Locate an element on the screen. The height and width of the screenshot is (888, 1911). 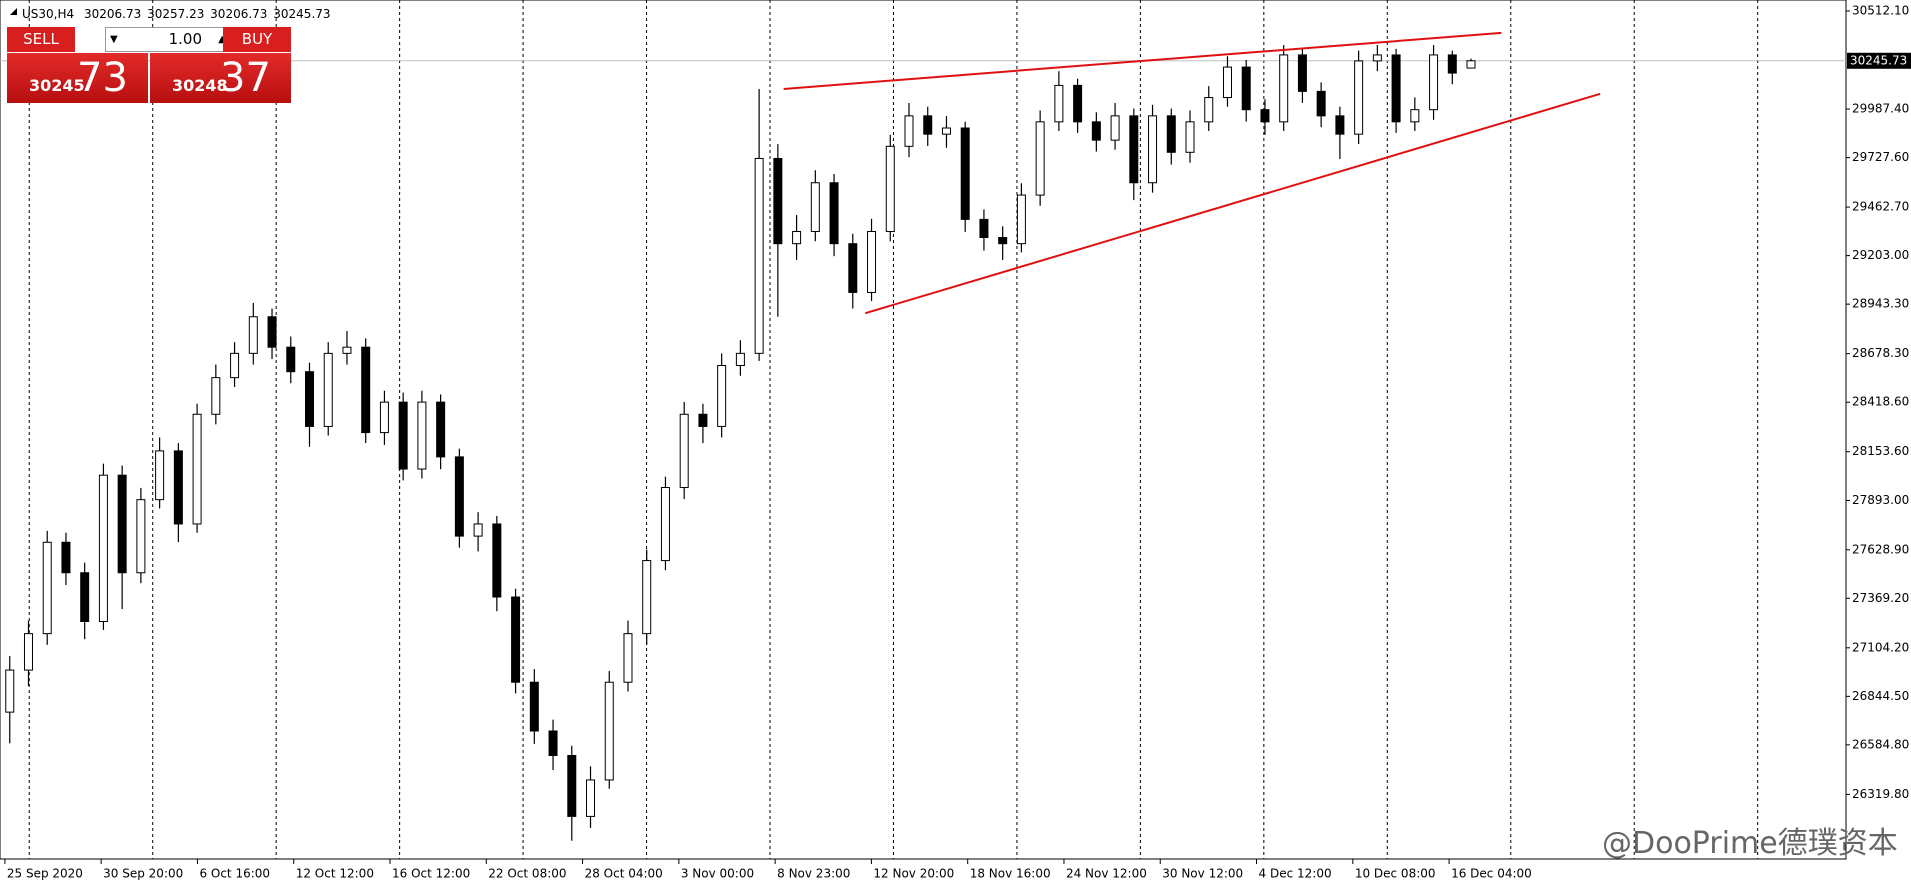
x-tick-label: 24 Nov 12:00 is located at coordinates (1106, 874).